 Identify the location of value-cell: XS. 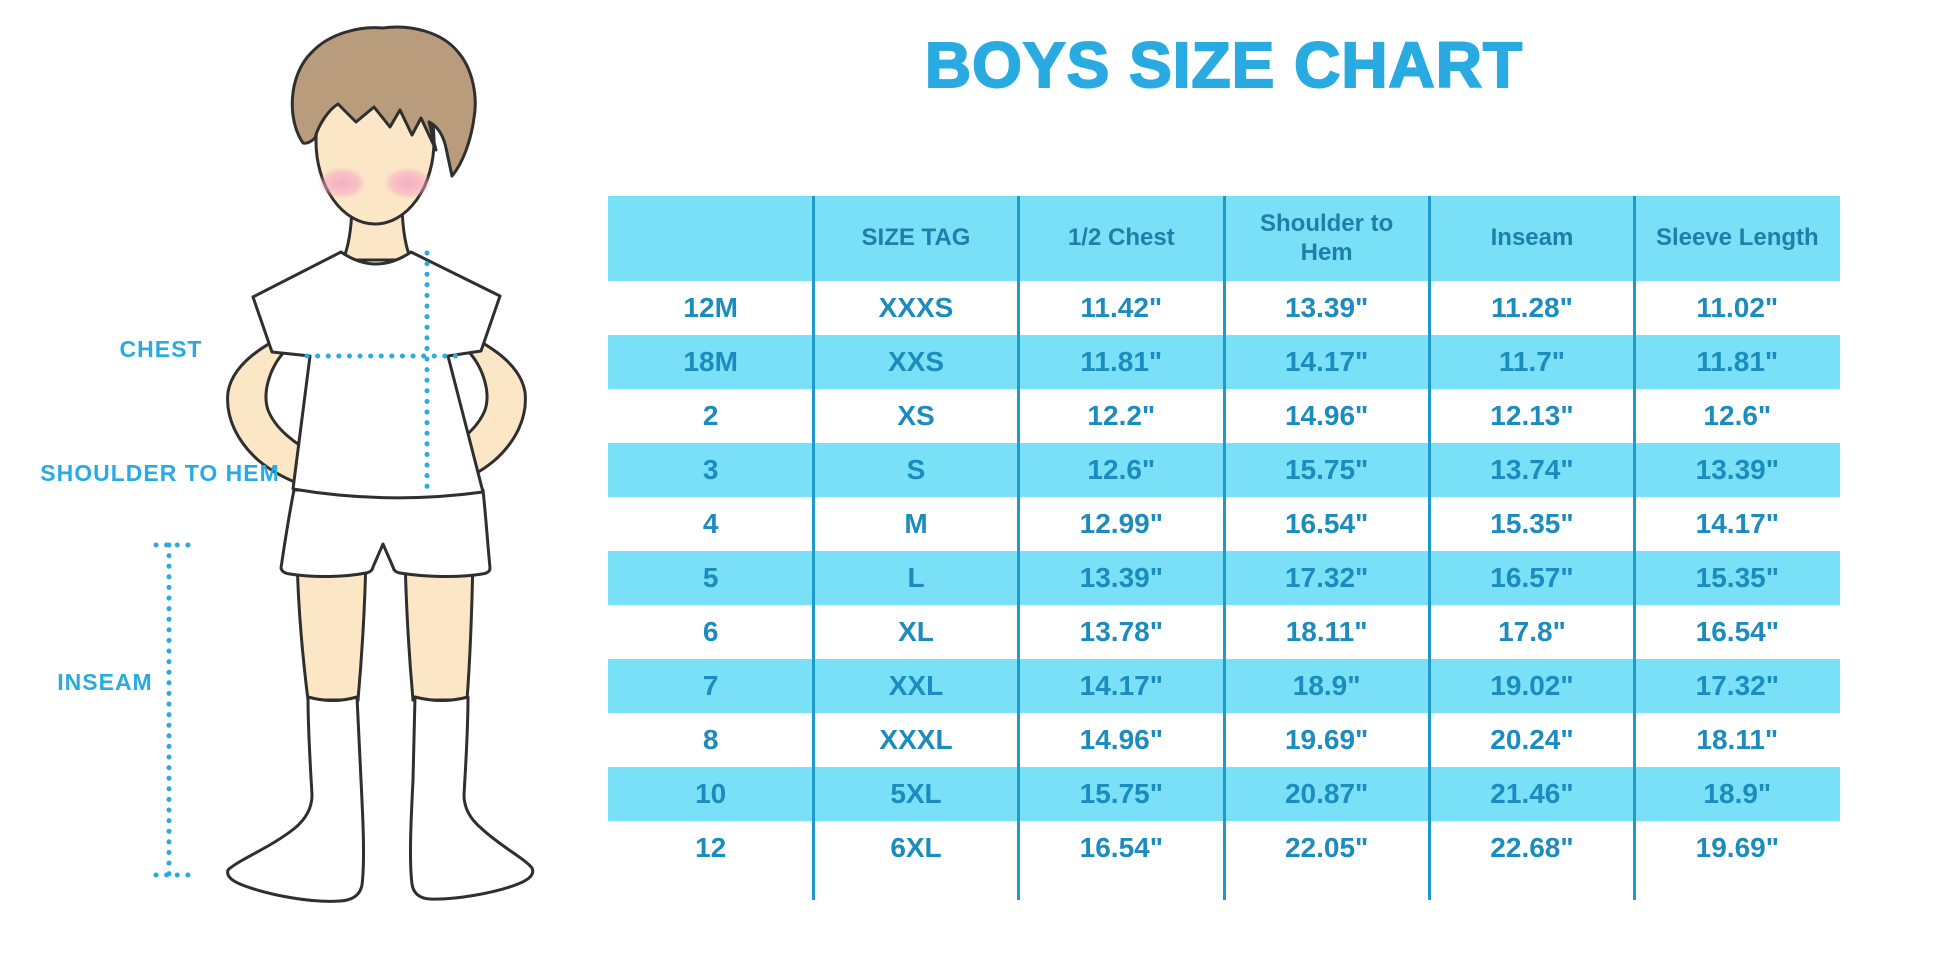
(916, 415).